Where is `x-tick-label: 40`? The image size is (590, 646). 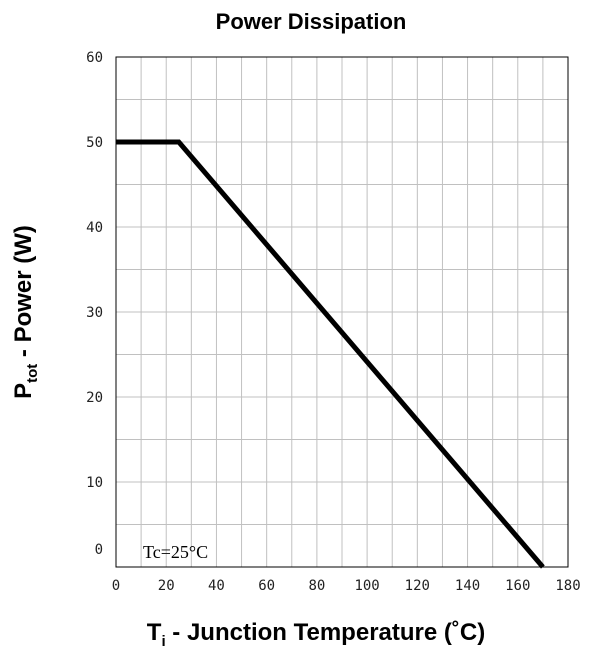
x-tick-label: 40 is located at coordinates (216, 586).